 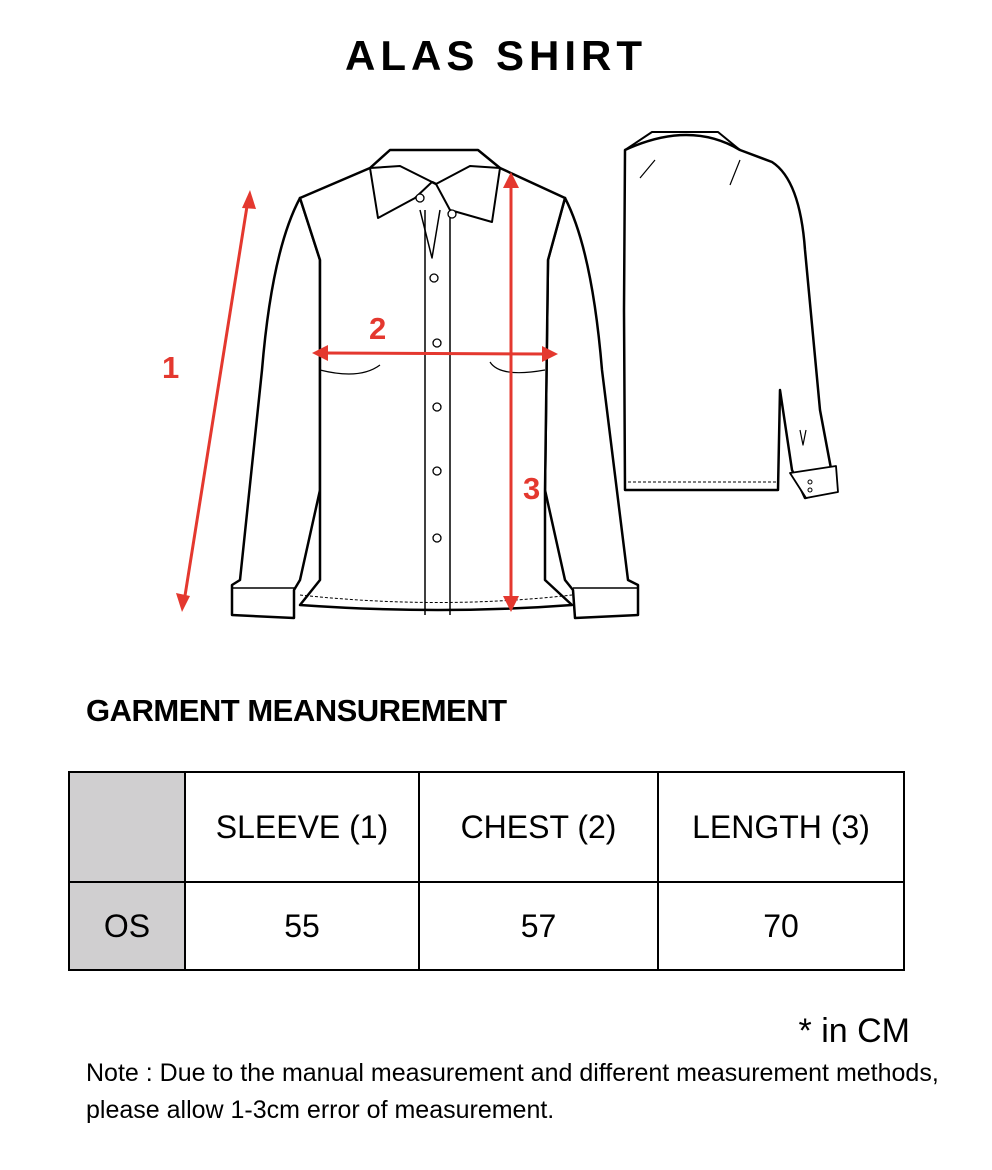 What do you see at coordinates (216, 401) in the screenshot?
I see `sleeve-arrow` at bounding box center [216, 401].